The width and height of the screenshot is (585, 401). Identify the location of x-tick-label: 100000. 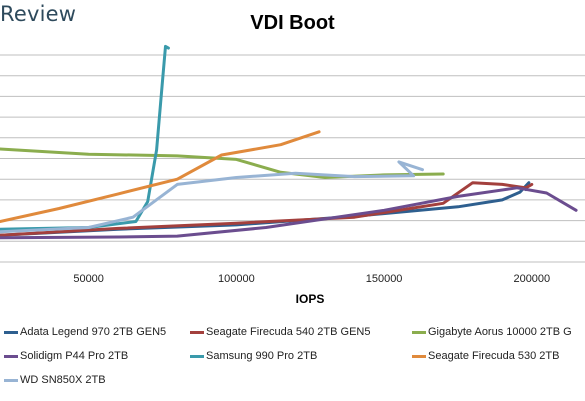
(236, 279).